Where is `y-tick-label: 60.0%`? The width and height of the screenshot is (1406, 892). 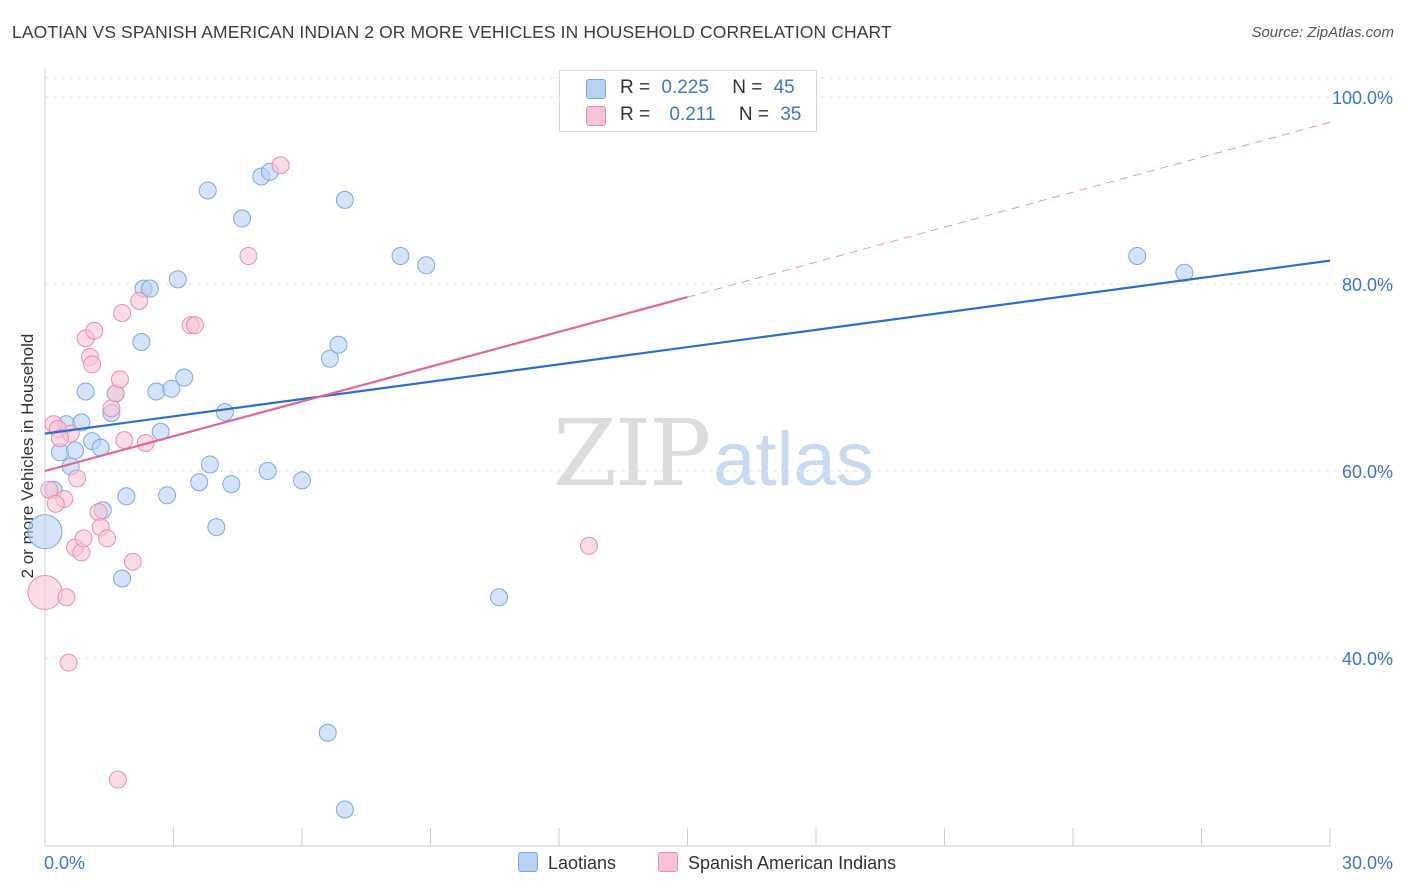
y-tick-label: 60.0% is located at coordinates (1367, 472).